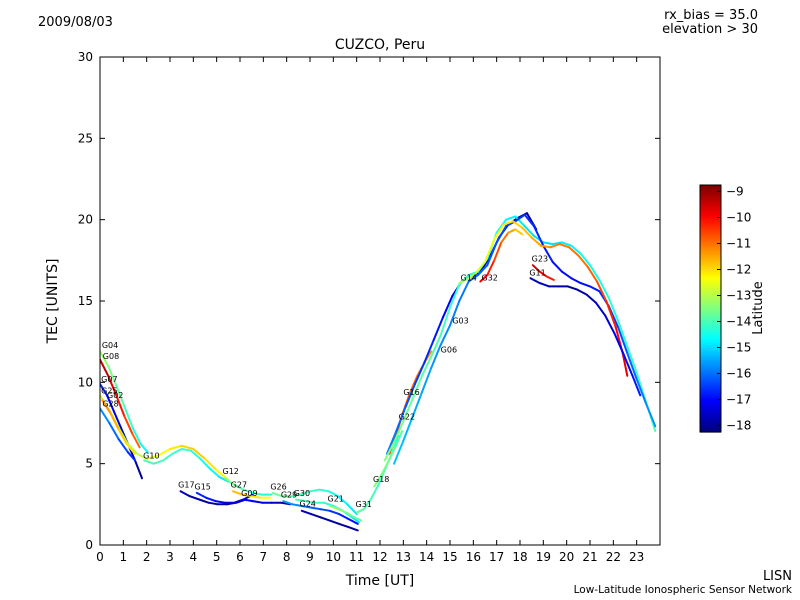 The image size is (800, 600). What do you see at coordinates (566, 557) in the screenshot?
I see `x-tick-label: 20` at bounding box center [566, 557].